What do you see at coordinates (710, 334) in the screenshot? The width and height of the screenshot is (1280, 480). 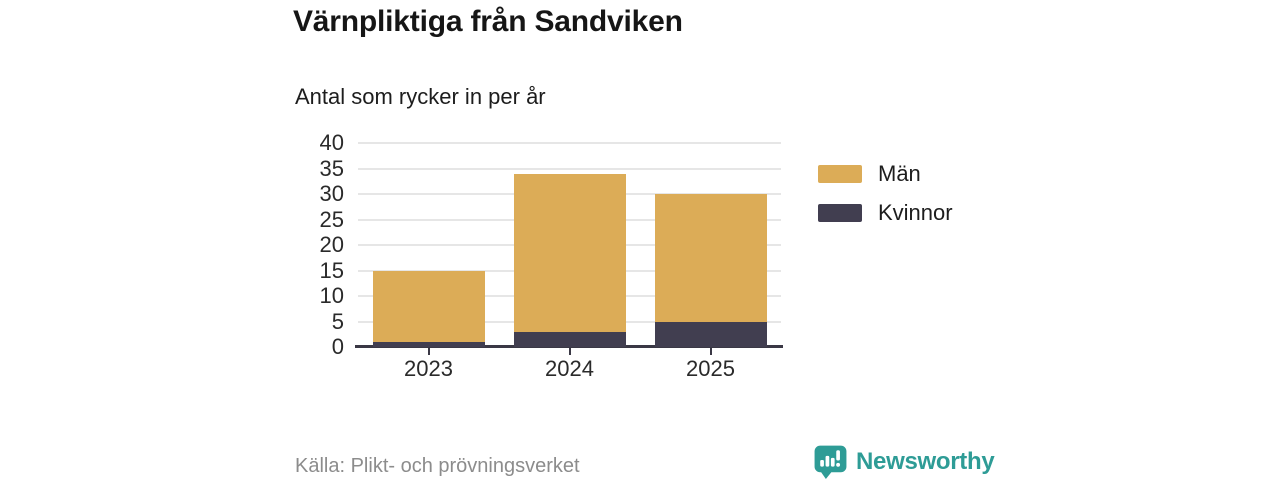 I see `bar-segment-kvinnor-2025` at bounding box center [710, 334].